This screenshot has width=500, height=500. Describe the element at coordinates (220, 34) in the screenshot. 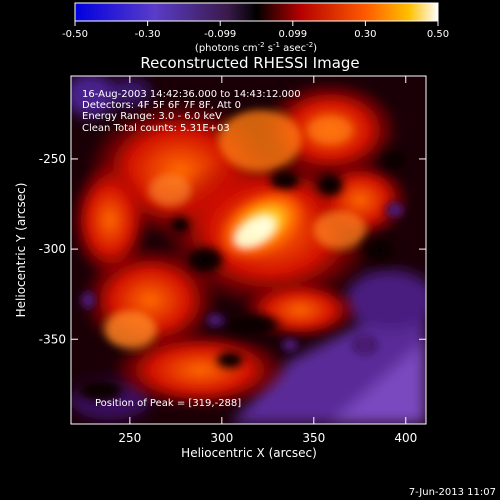

I see `colorbar-tick-label: -0.099` at that location.